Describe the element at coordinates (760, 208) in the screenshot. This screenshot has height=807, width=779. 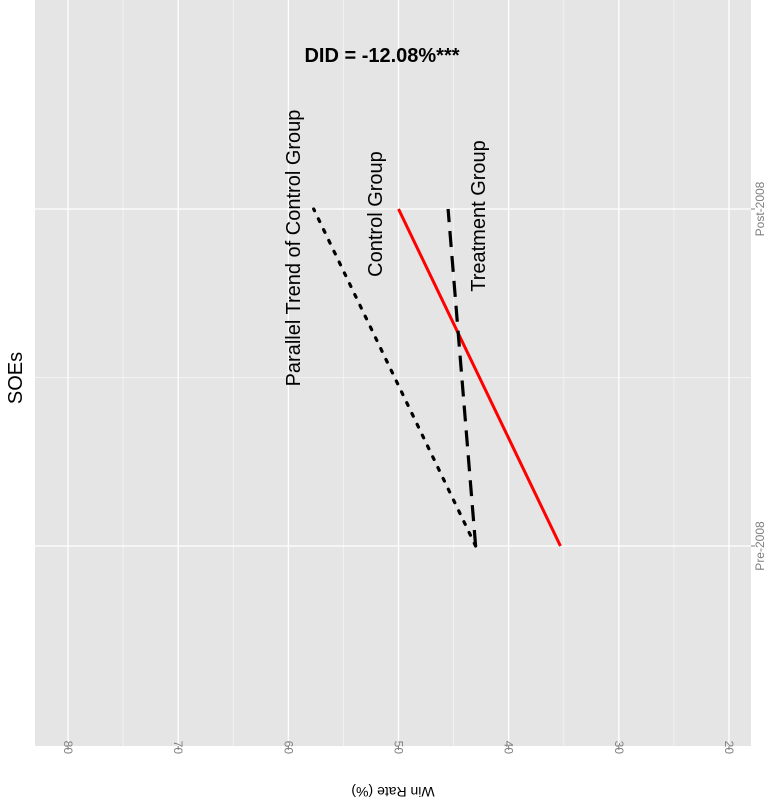
I see `category-tick-label: Post-2008` at that location.